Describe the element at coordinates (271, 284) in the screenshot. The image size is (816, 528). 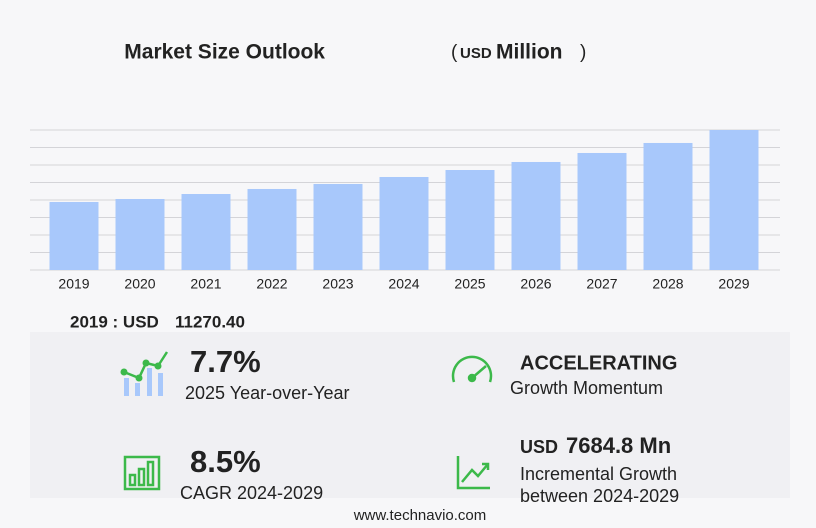
I see `x-tick-label: 2022` at that location.